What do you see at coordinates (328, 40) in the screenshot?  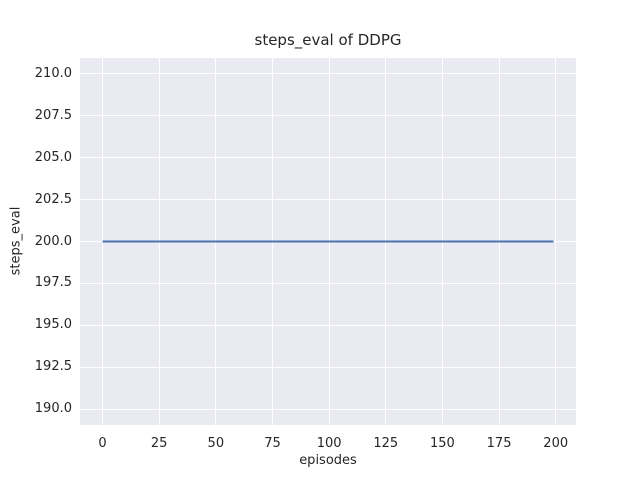 I see `chart-title: steps_eval of DDPG` at bounding box center [328, 40].